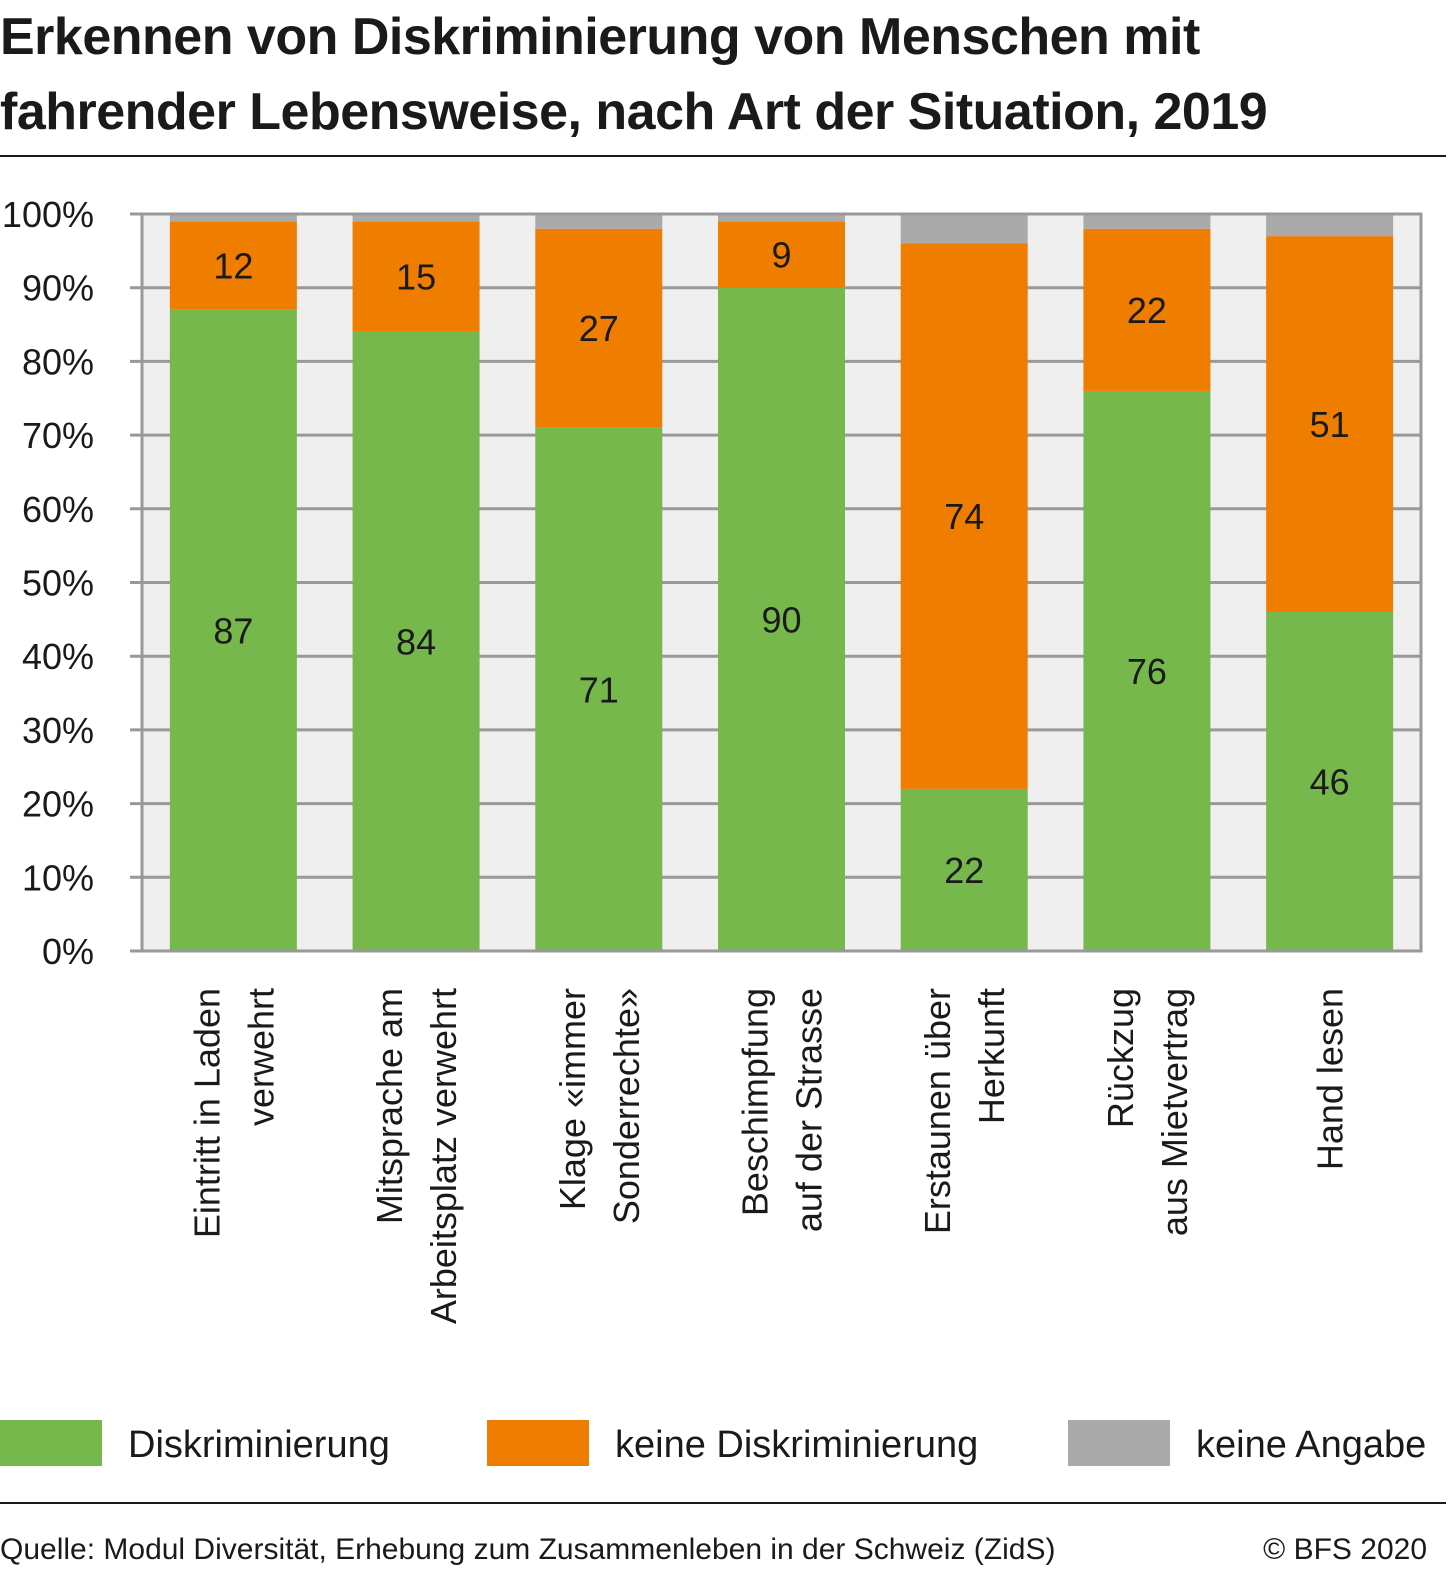  What do you see at coordinates (443, 1156) in the screenshot?
I see `x-category-label-line: Arbeitsplatz verwehrt` at bounding box center [443, 1156].